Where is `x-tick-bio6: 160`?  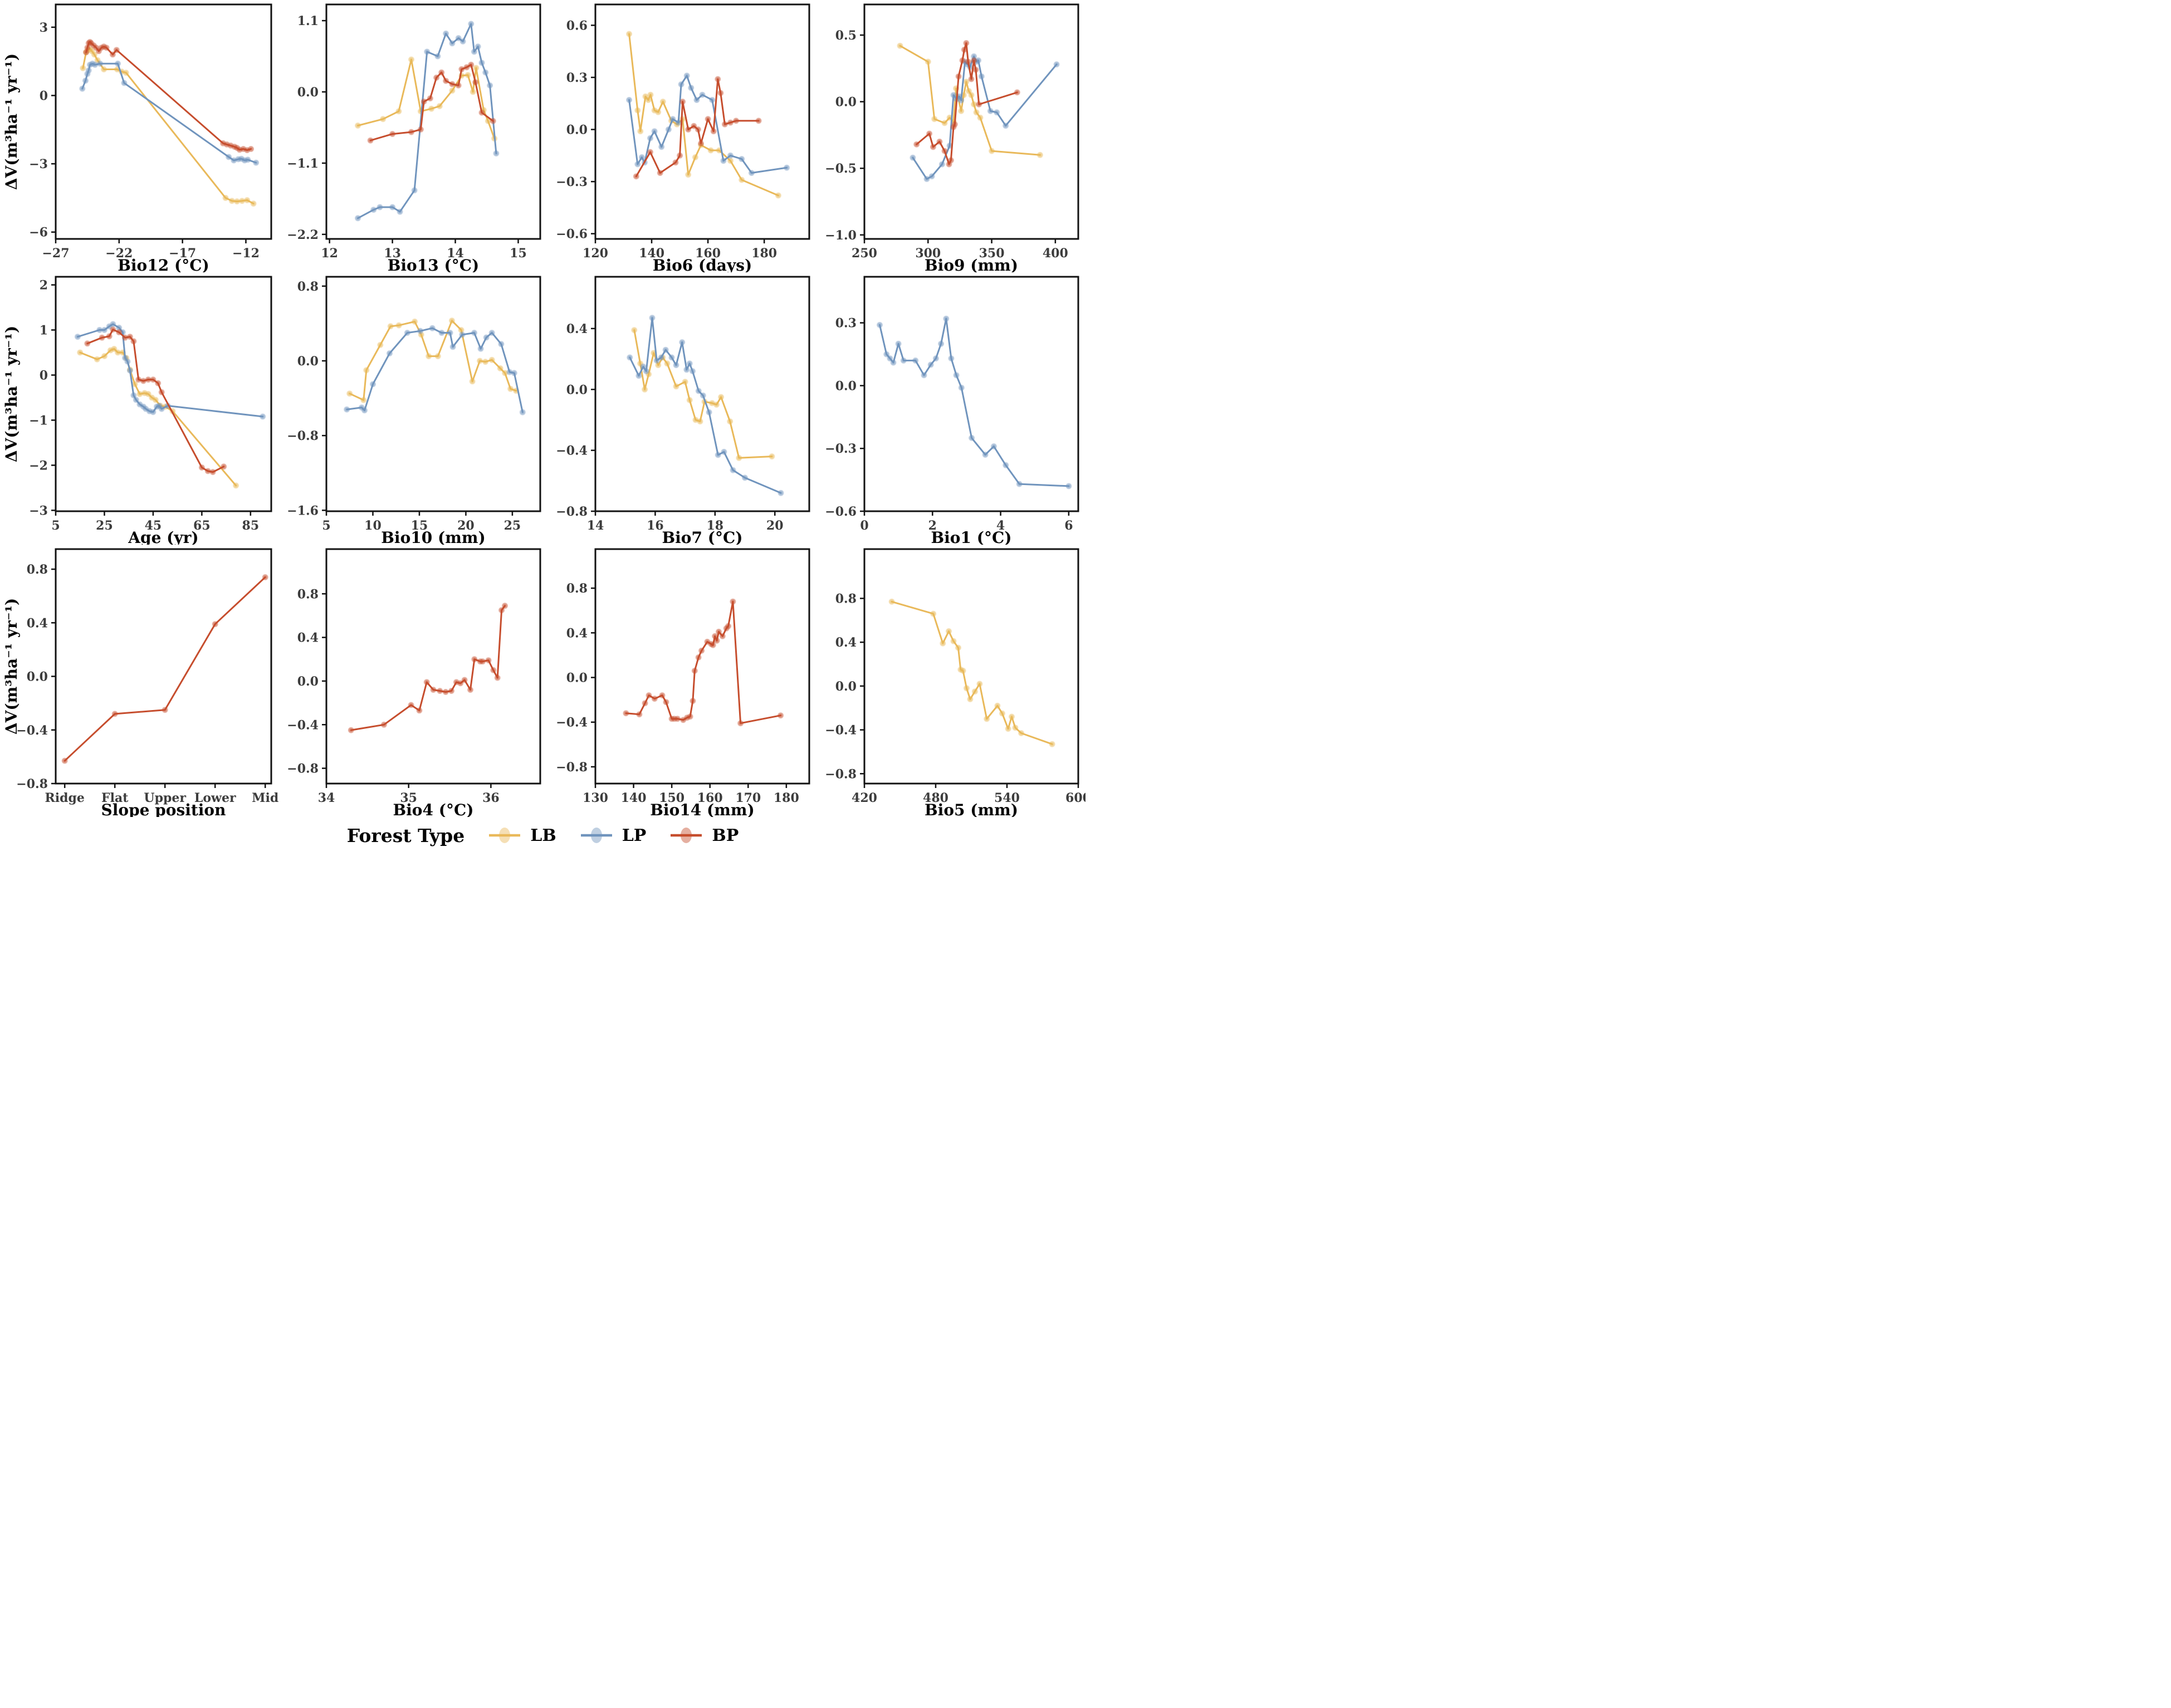 x-tick-bio6: 160 is located at coordinates (708, 253).